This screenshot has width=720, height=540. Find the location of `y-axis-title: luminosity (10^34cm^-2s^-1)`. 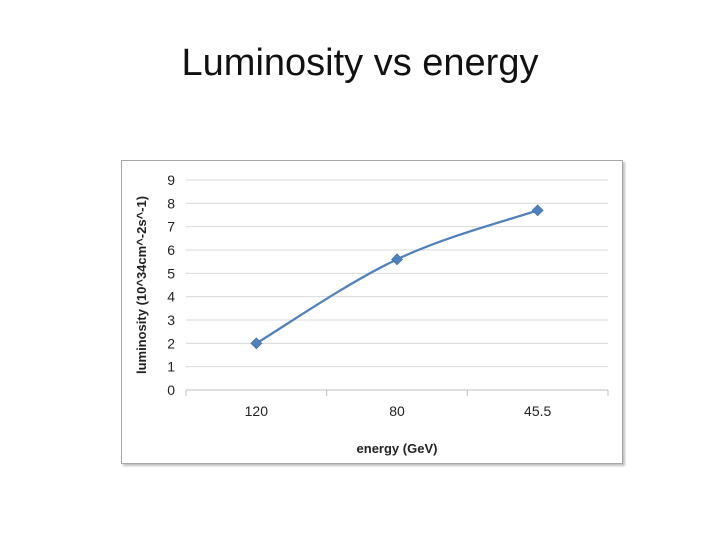

y-axis-title: luminosity (10^34cm^-2s^-1) is located at coordinates (141, 285).